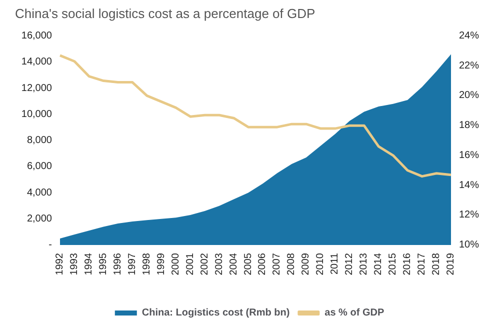 This screenshot has height=331, width=499. I want to click on y2-tick-label: 24%, so click(469, 36).